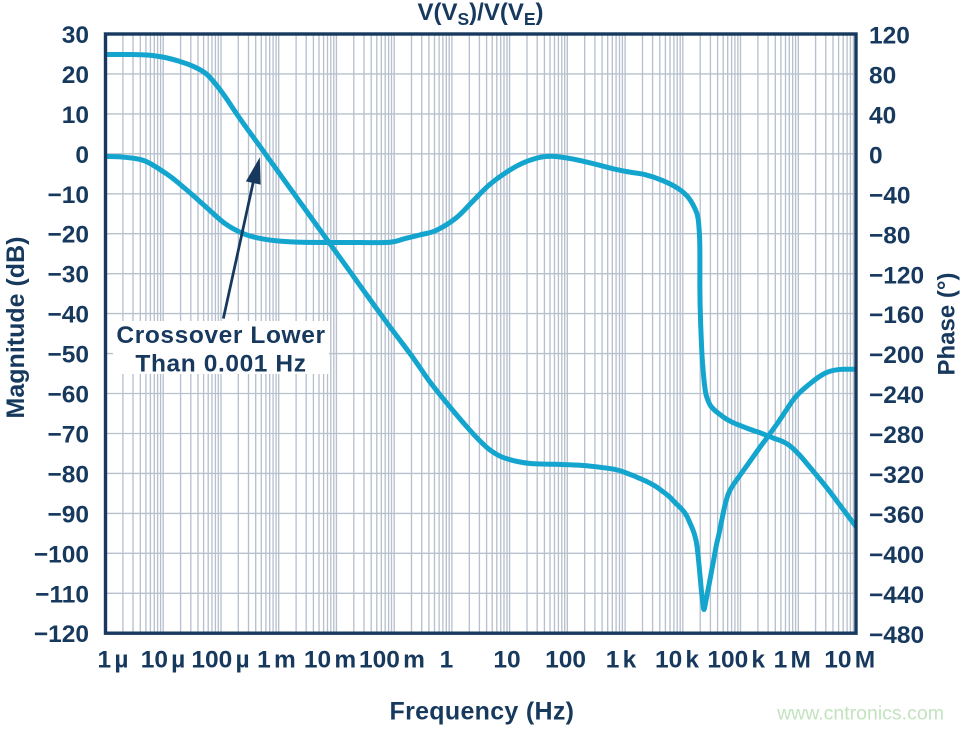 The image size is (963, 734). What do you see at coordinates (565, 660) in the screenshot?
I see `svg-text: 100` at bounding box center [565, 660].